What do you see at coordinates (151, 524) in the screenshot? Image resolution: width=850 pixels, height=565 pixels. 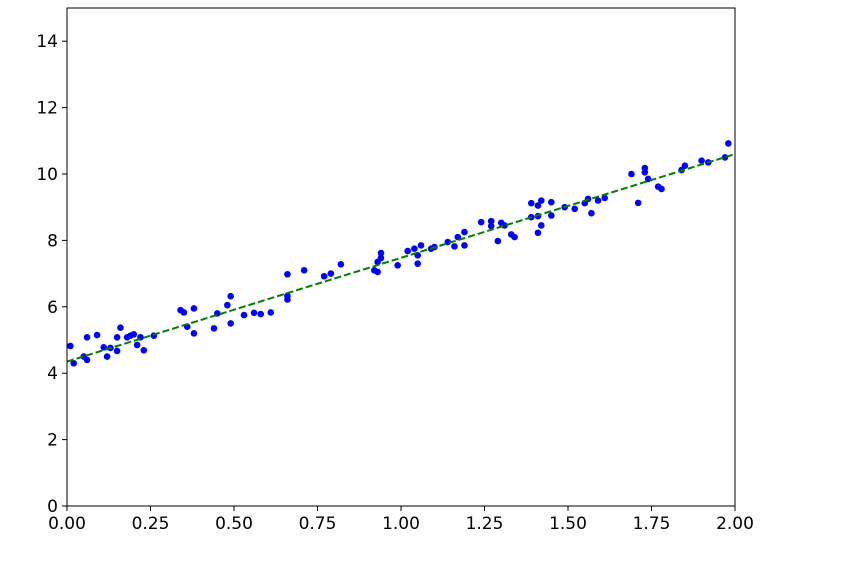 I see `x-tick-label: 0.25` at bounding box center [151, 524].